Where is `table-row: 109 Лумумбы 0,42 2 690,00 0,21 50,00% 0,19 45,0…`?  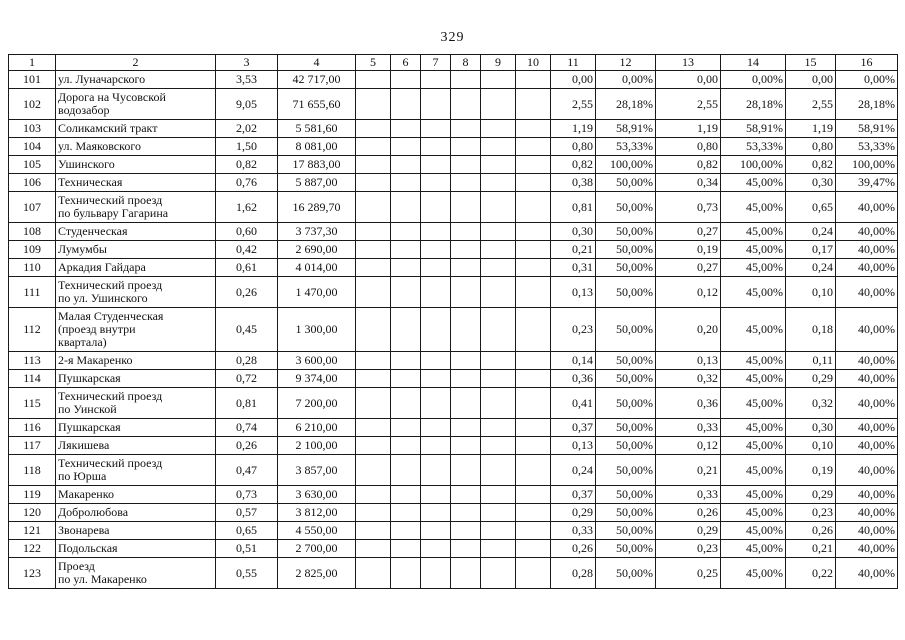 table-row: 109 Лумумбы 0,42 2 690,00 0,21 50,00% 0,19 45,0… is located at coordinates (453, 249).